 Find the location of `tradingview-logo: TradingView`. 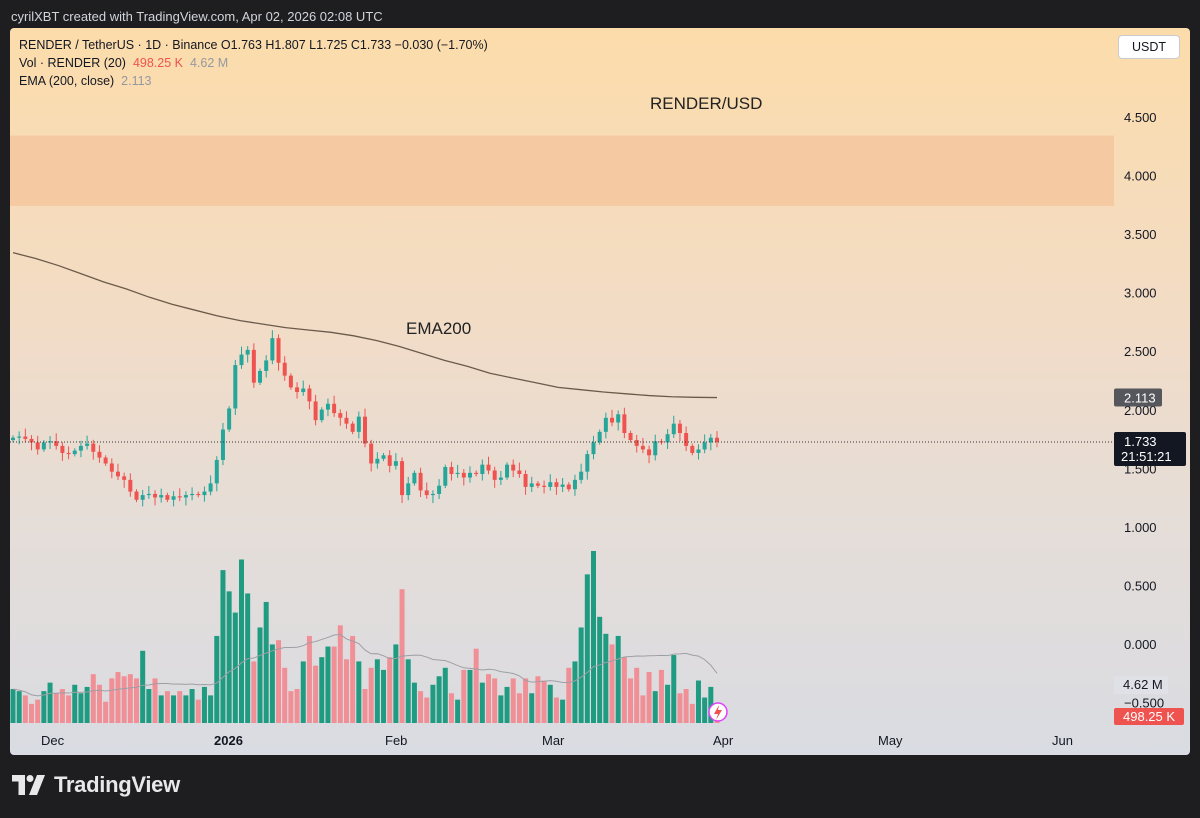

tradingview-logo: TradingView is located at coordinates (96, 785).